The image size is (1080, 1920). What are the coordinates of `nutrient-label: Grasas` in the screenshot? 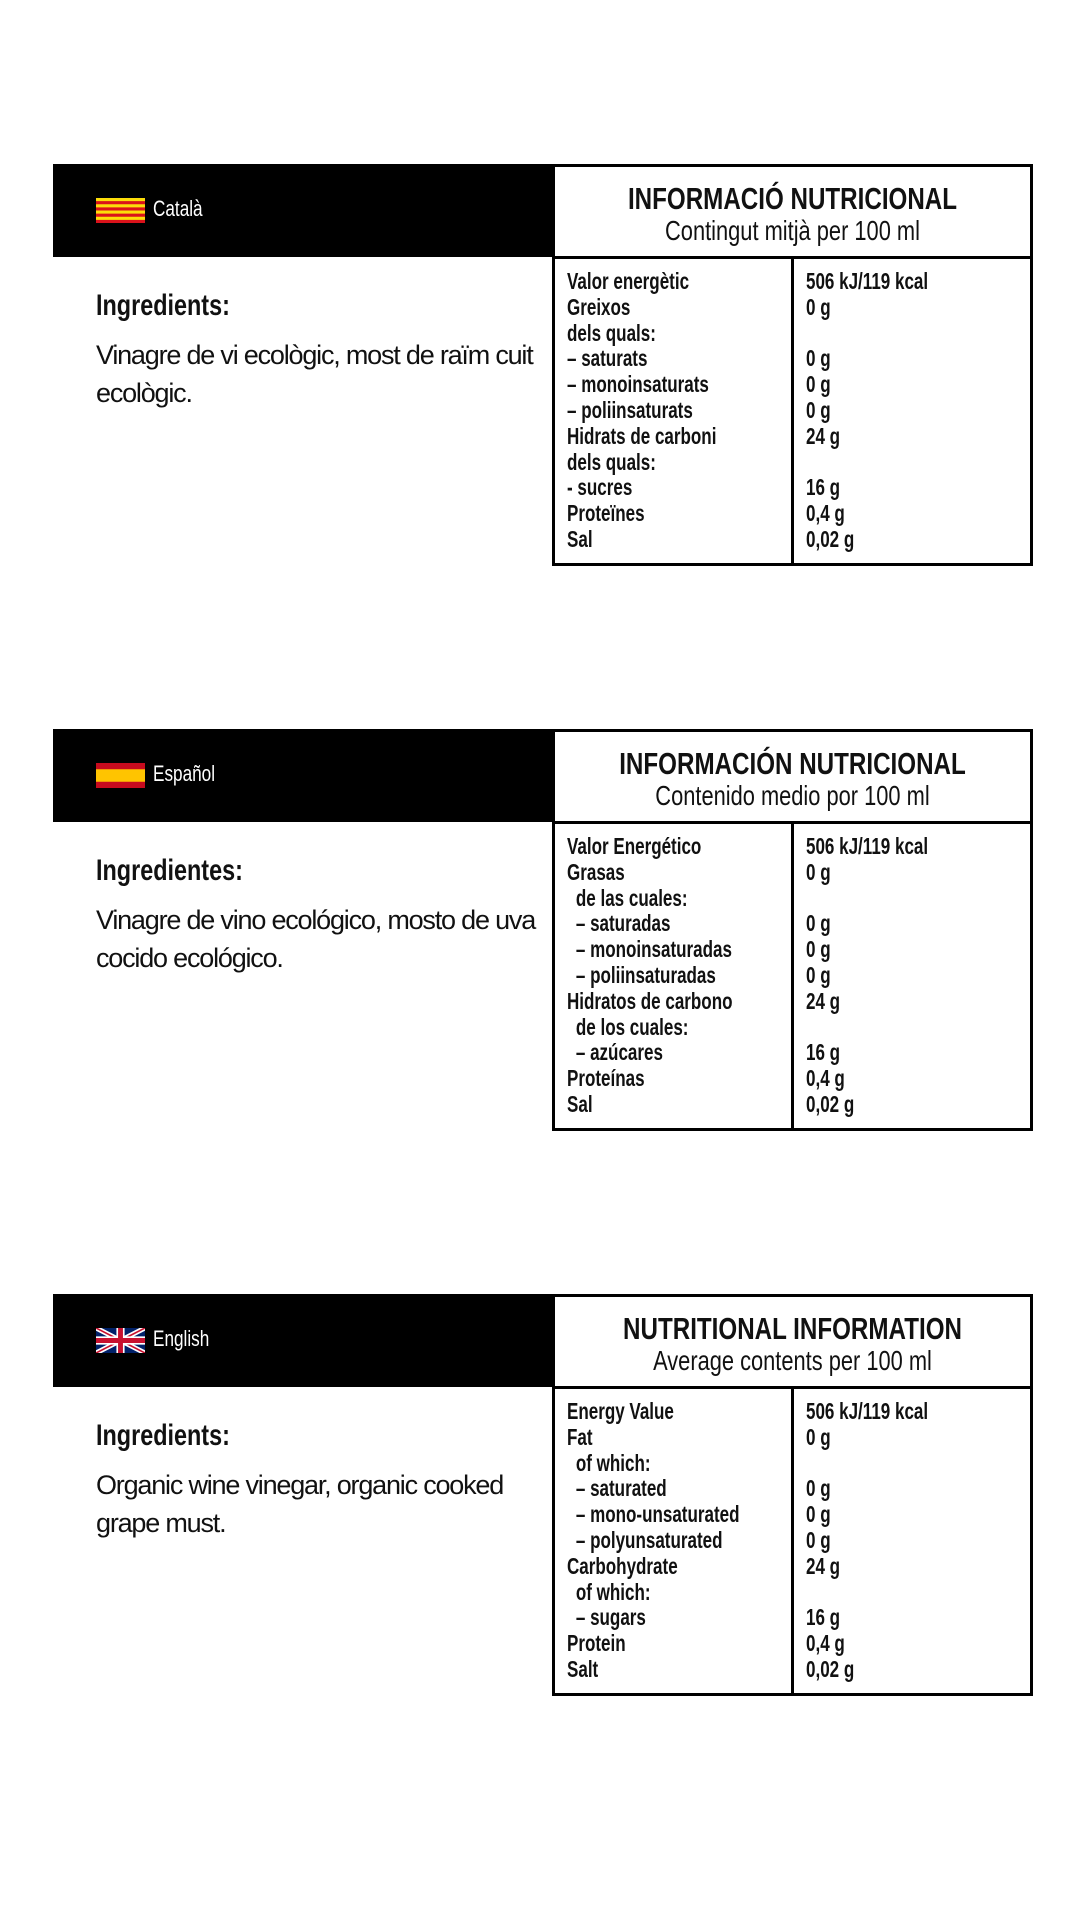 It's located at (596, 871).